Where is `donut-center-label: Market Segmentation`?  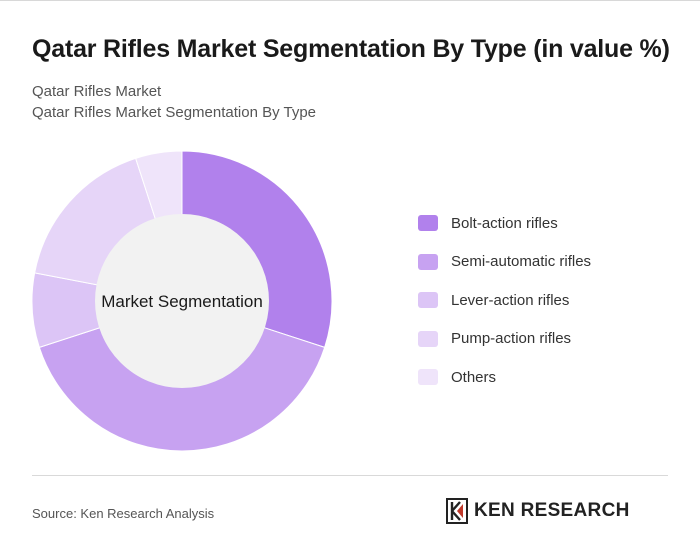
donut-center-label: Market Segmentation is located at coordinates (182, 301).